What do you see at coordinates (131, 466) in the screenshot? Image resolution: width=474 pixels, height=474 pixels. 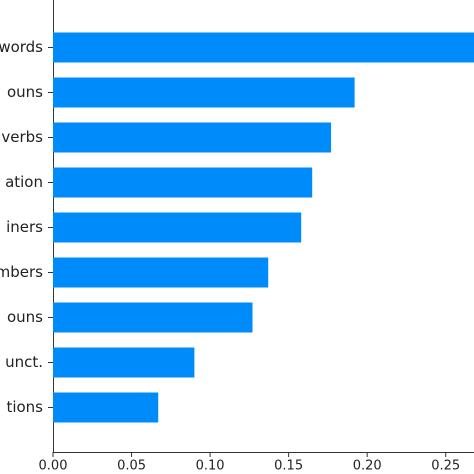 I see `x-tick-label: 0.05` at bounding box center [131, 466].